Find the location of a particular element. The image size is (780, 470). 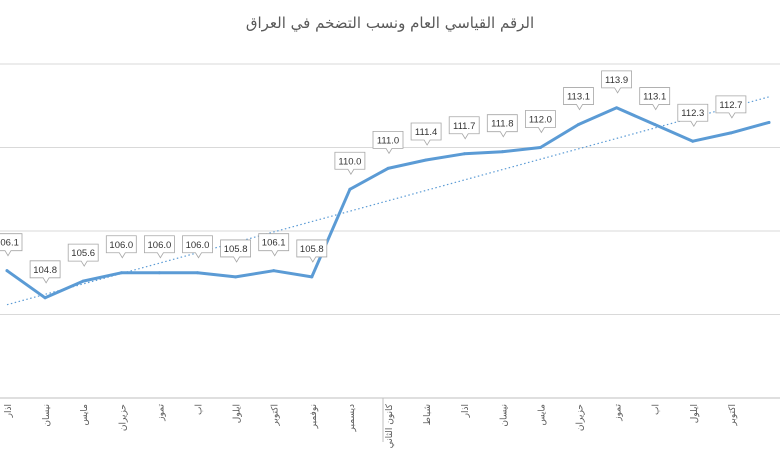

x-tick-label: شباط is located at coordinates (428, 414).